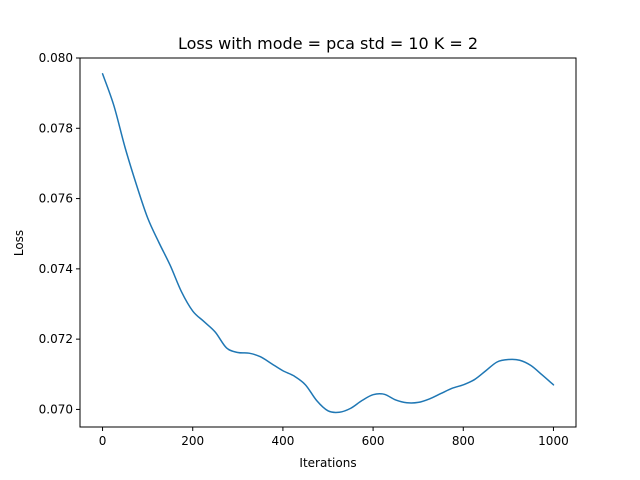  I want to click on y-axis-label: Loss, so click(19, 243).